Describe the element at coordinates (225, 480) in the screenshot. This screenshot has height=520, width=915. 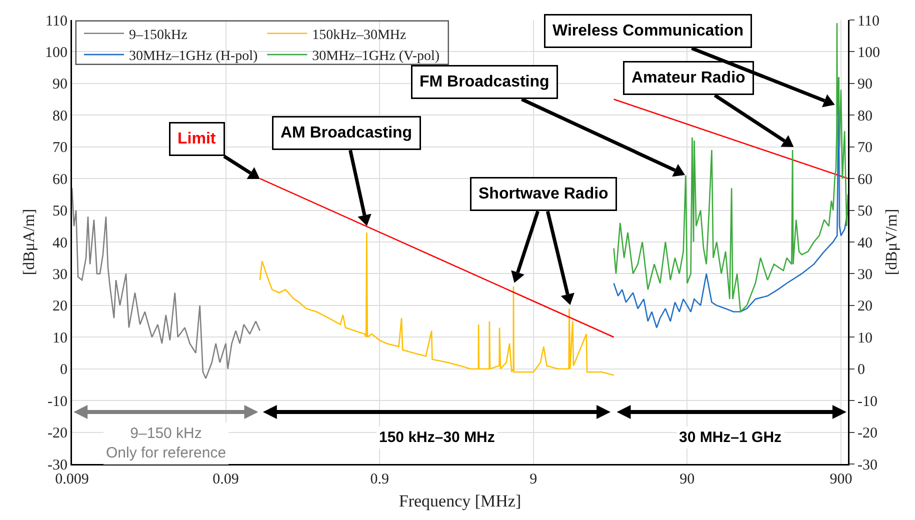
I see `x-tick-label: 0.09` at that location.